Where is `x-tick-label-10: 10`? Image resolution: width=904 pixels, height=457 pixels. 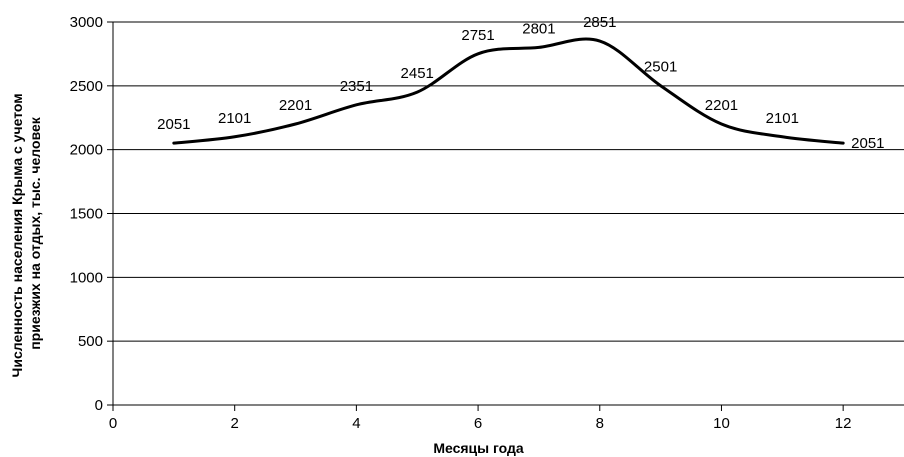 x-tick-label-10: 10 is located at coordinates (721, 423).